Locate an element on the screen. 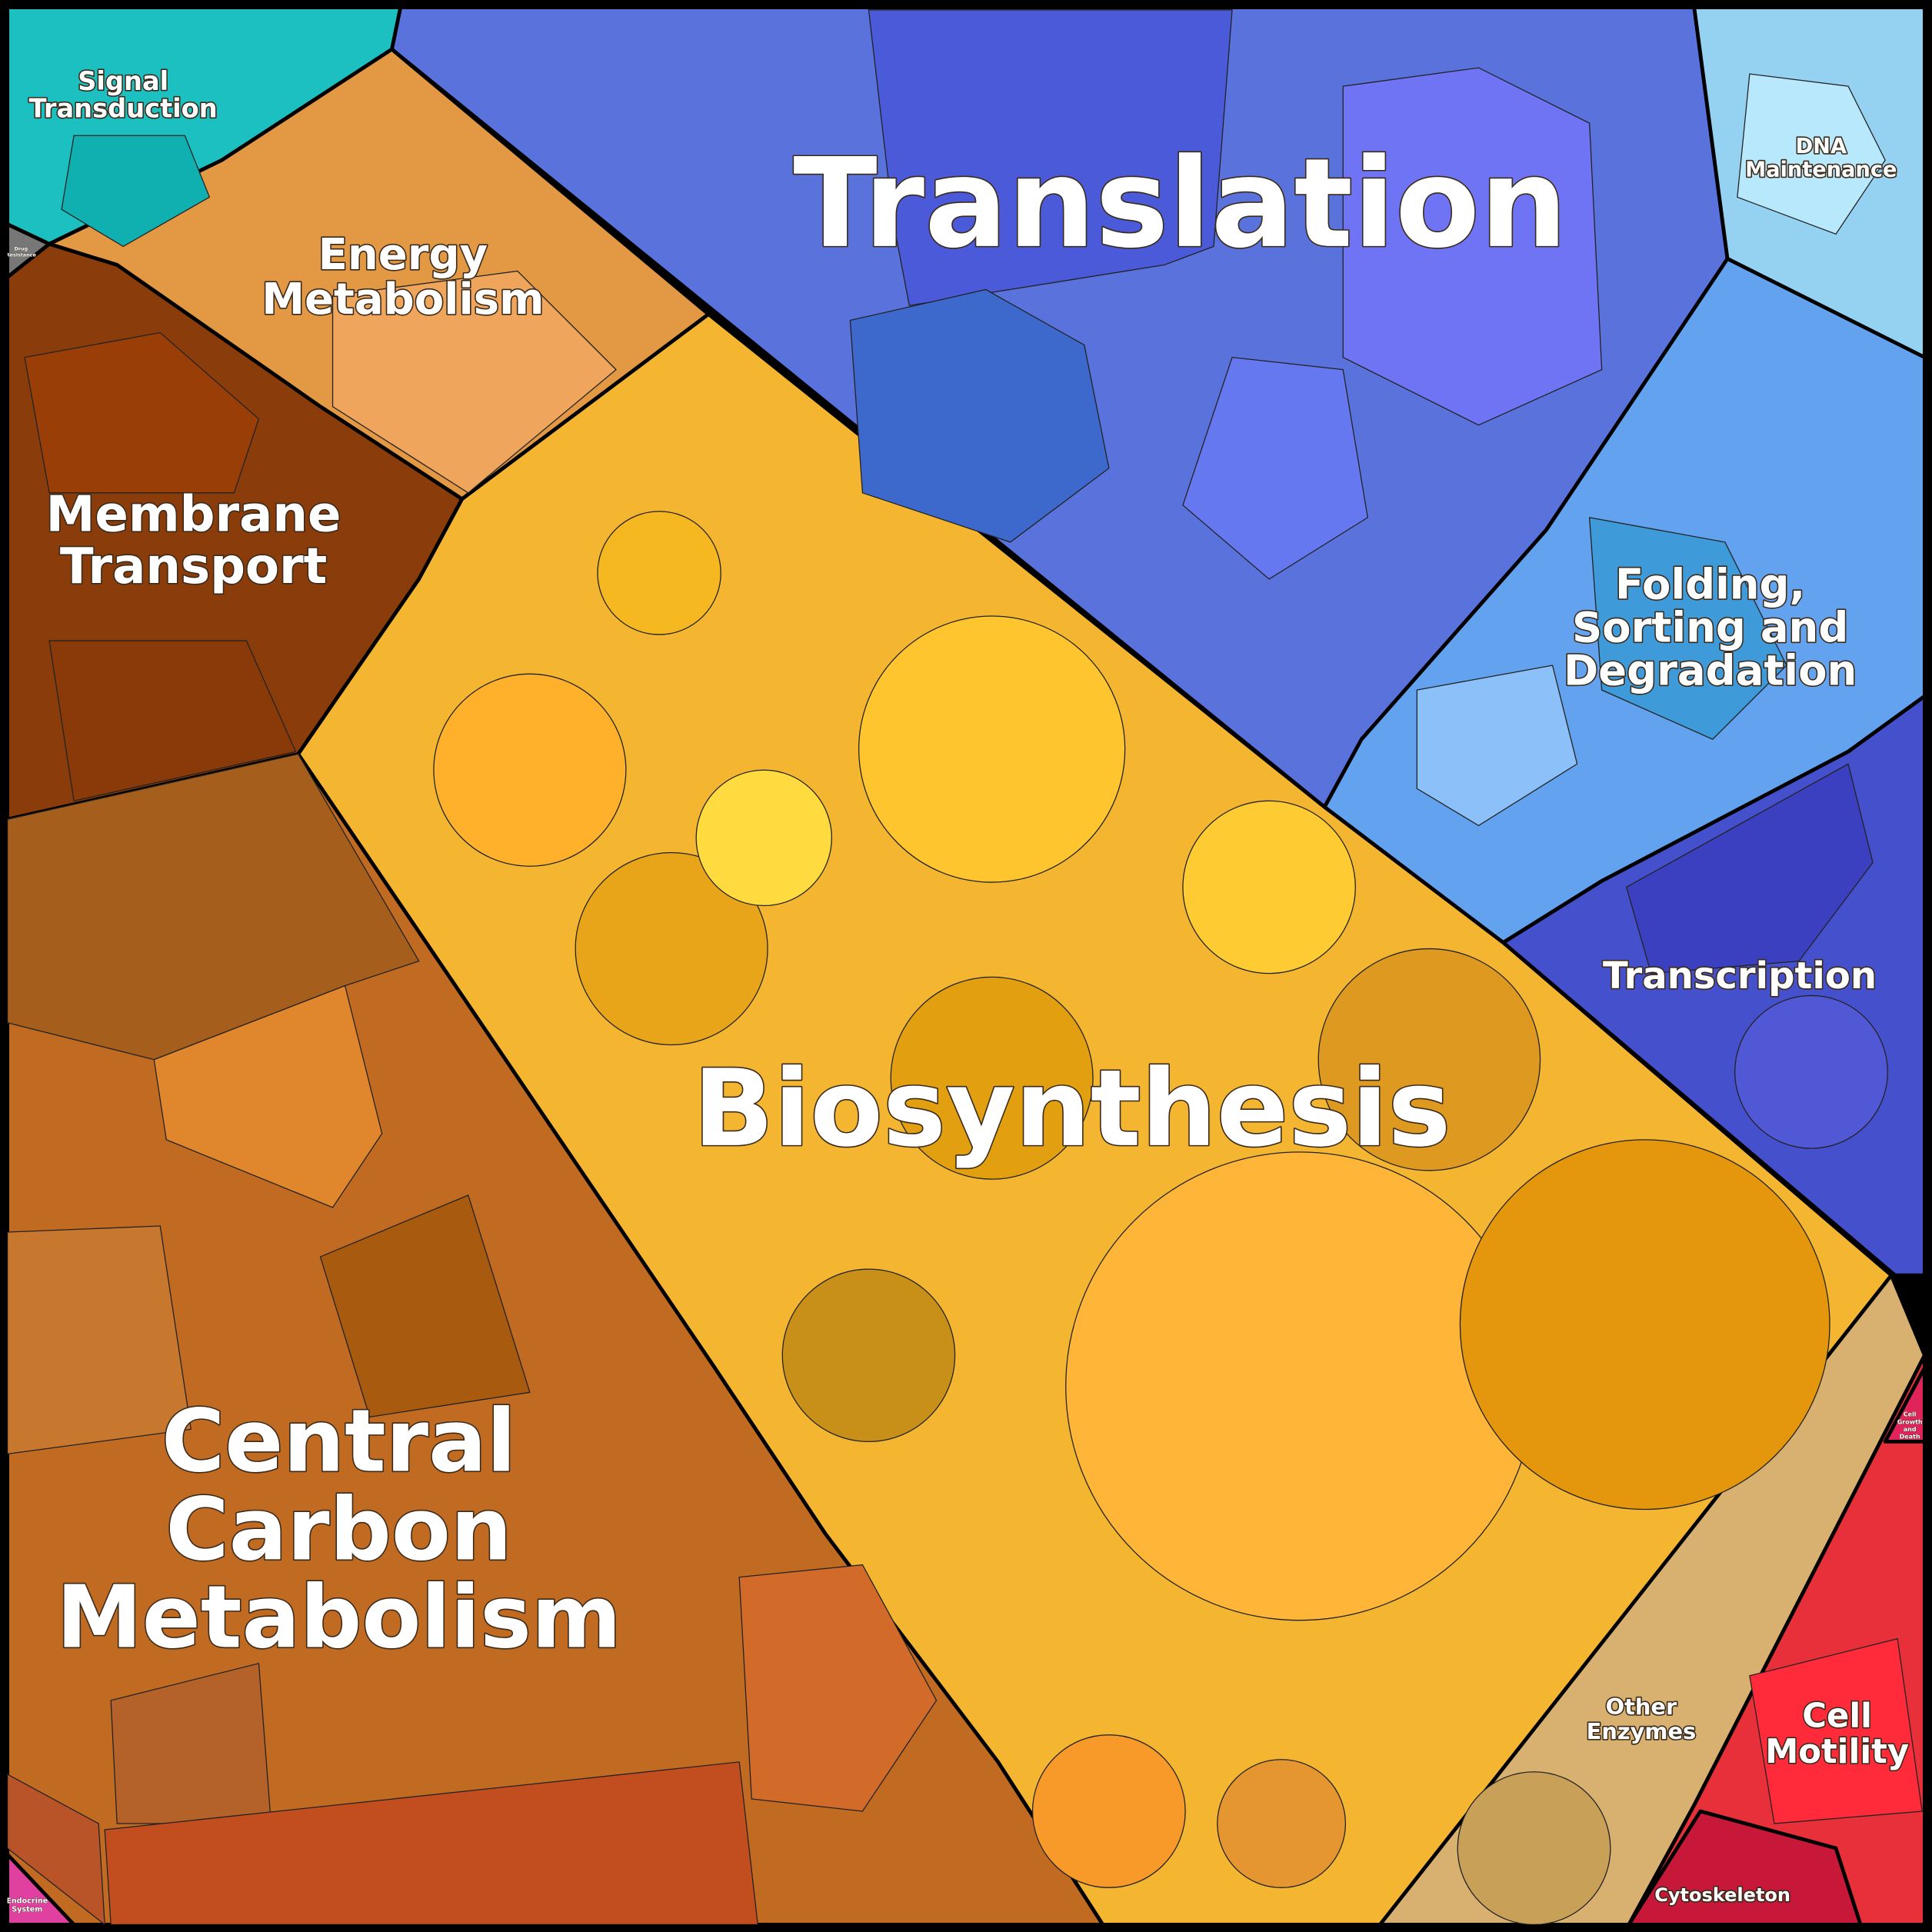 Image resolution: width=1932 pixels, height=1932 pixels. region-label: Translation is located at coordinates (1180, 203).